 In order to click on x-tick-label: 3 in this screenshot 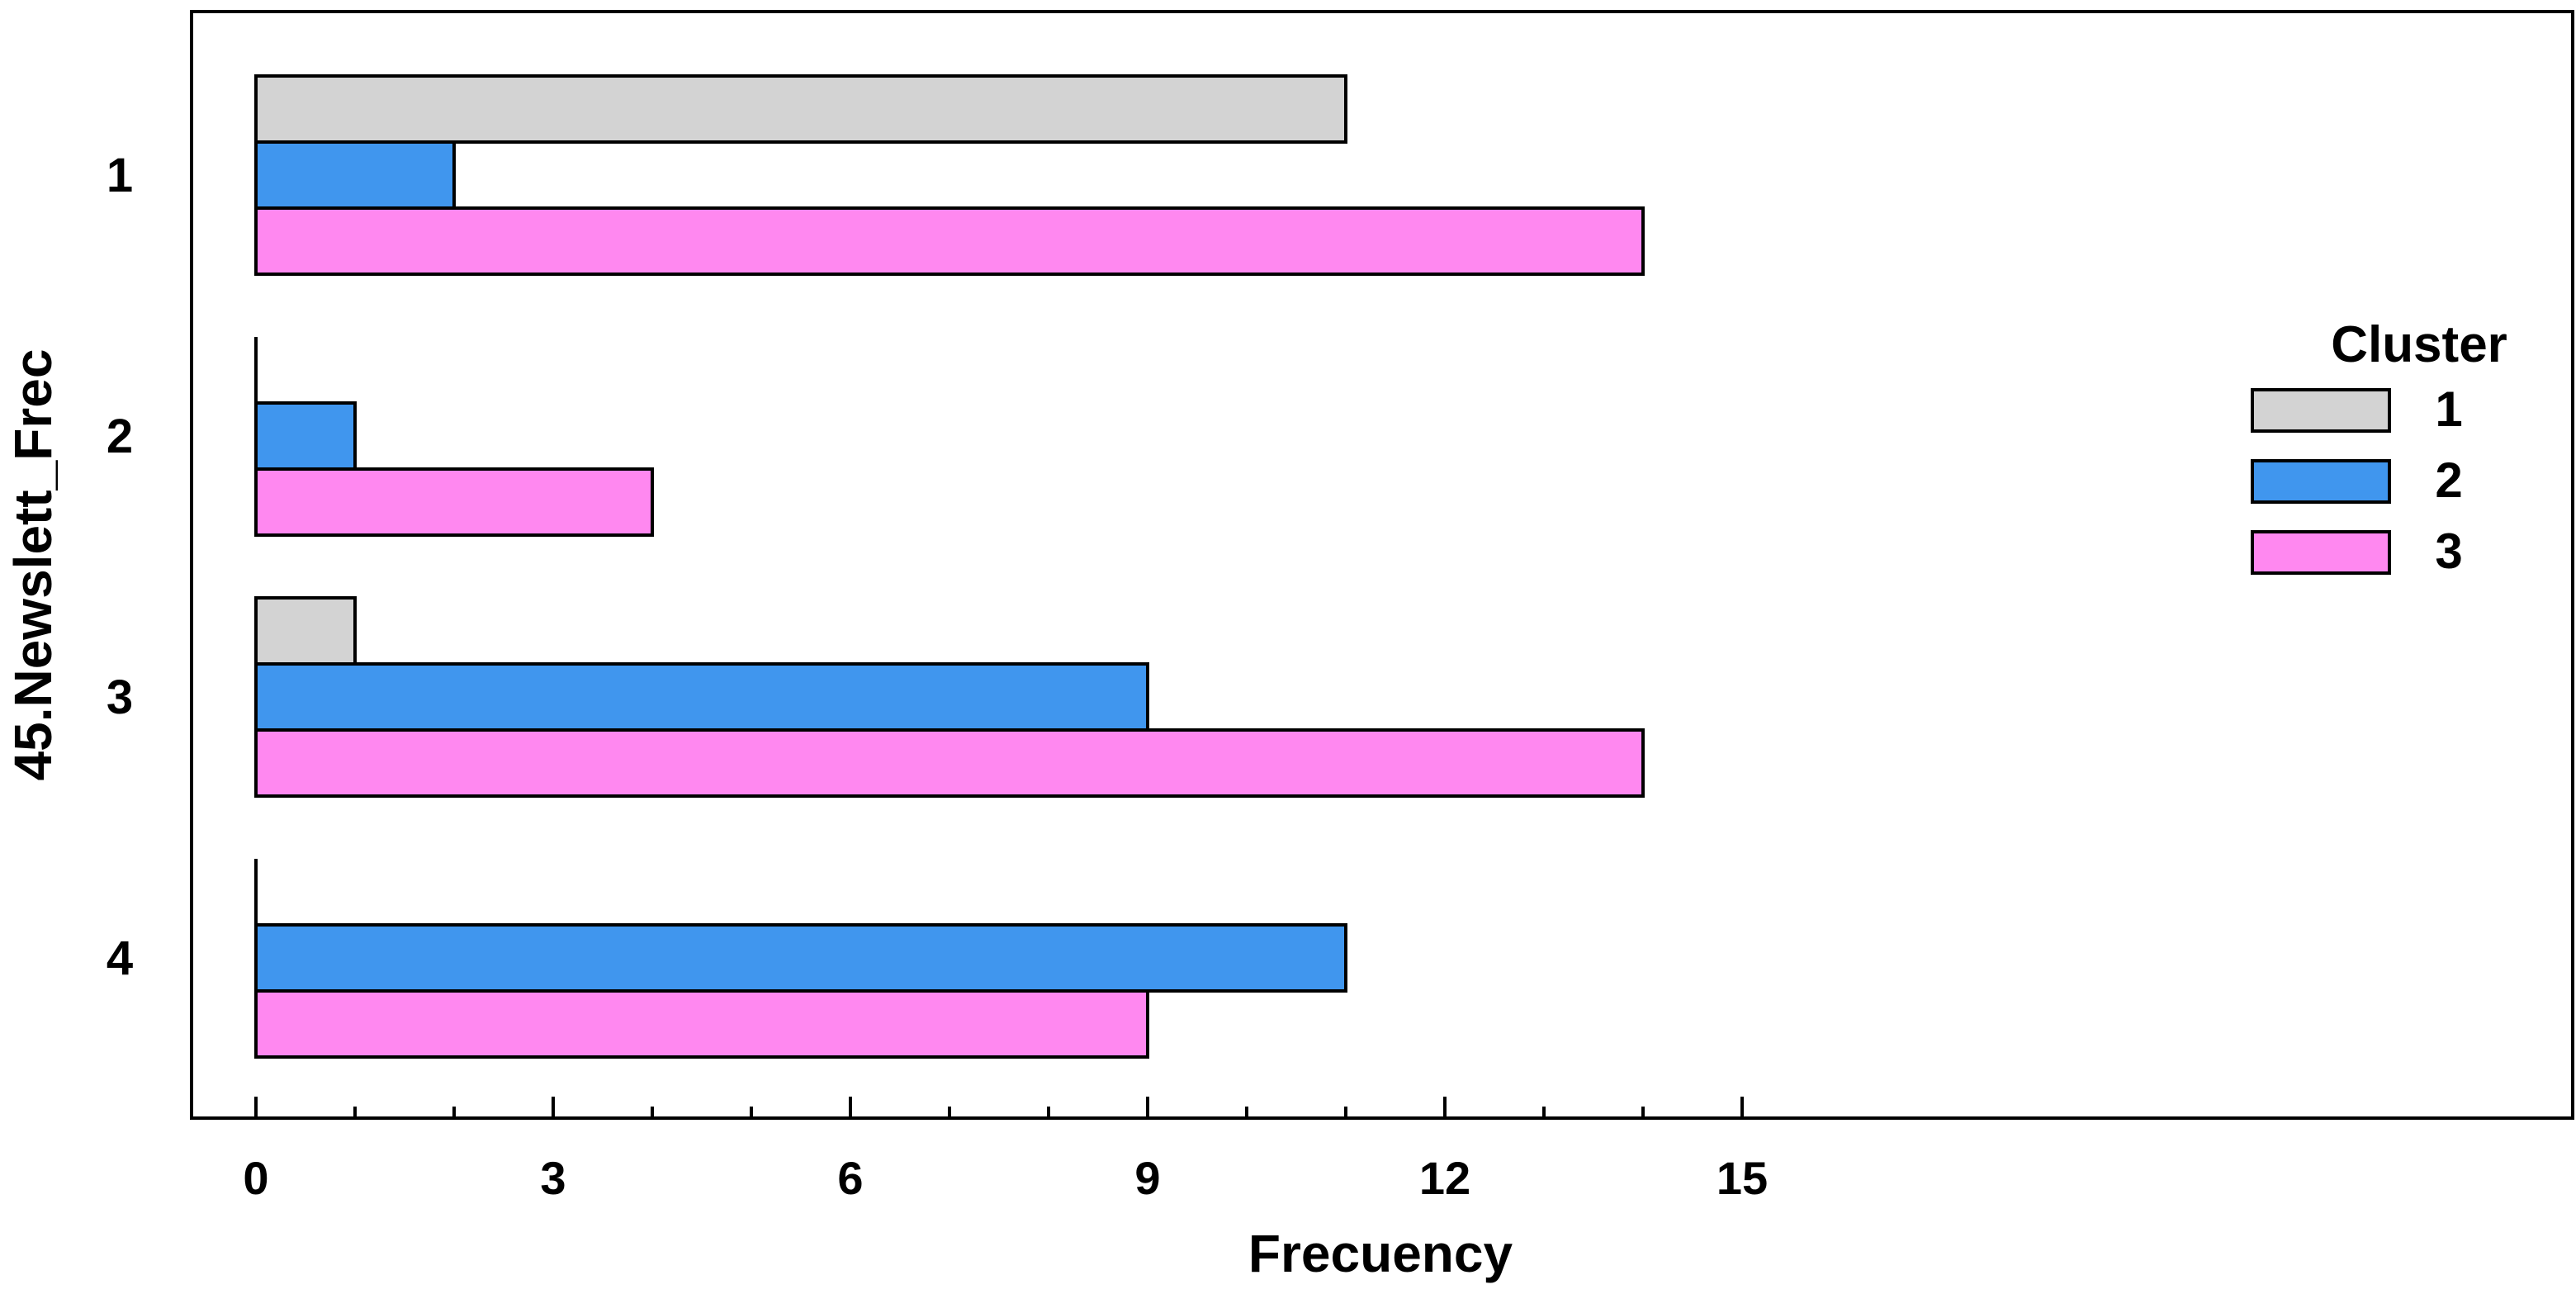, I will do `click(553, 1178)`.